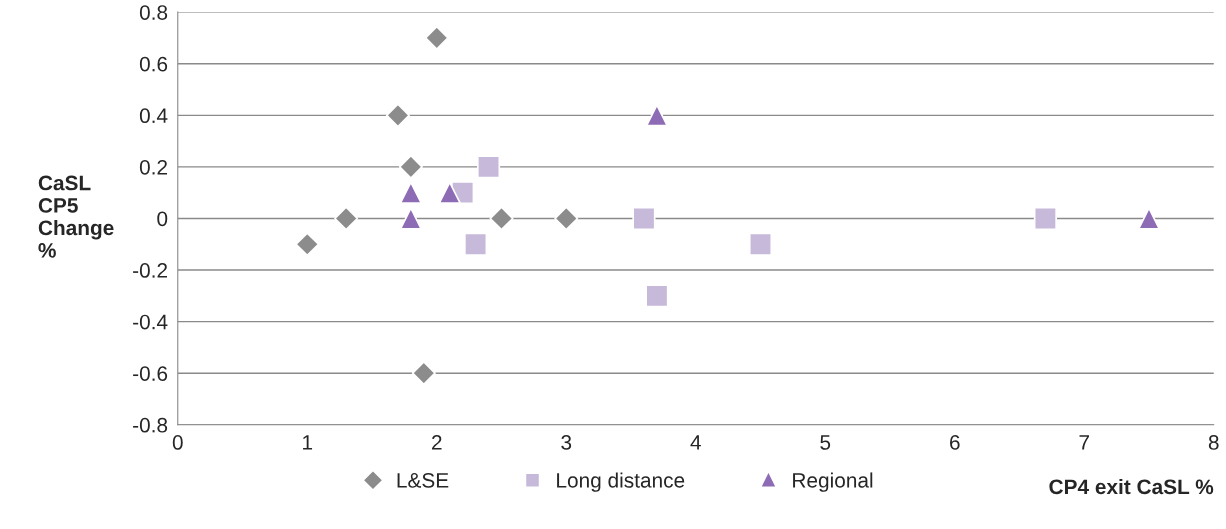 The height and width of the screenshot is (529, 1226). I want to click on y-axis-title: CaSL CP5 Change %, so click(76, 216).